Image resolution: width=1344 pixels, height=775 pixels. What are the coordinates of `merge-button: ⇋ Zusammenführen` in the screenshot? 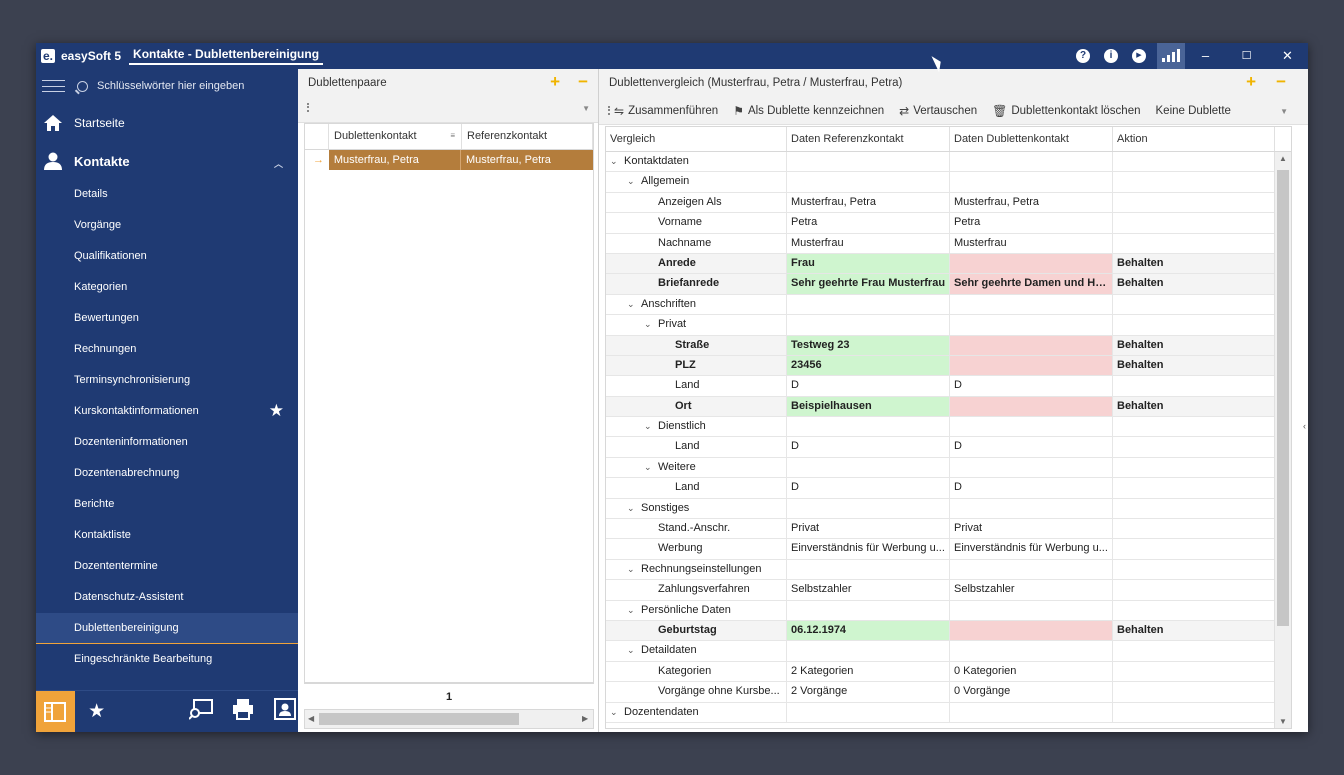 It's located at (666, 111).